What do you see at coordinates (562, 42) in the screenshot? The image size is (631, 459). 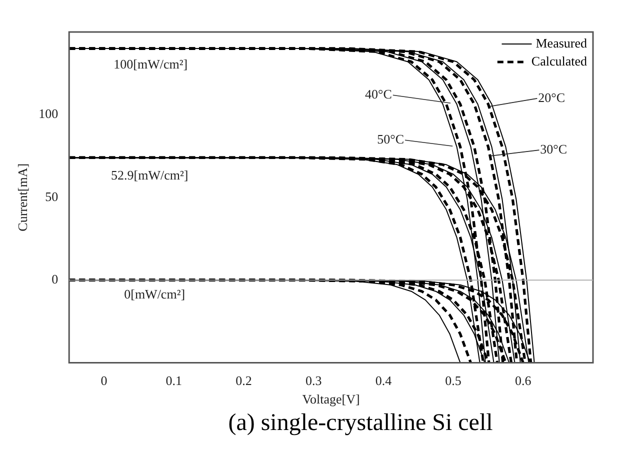 I see `legend-label: Measured` at bounding box center [562, 42].